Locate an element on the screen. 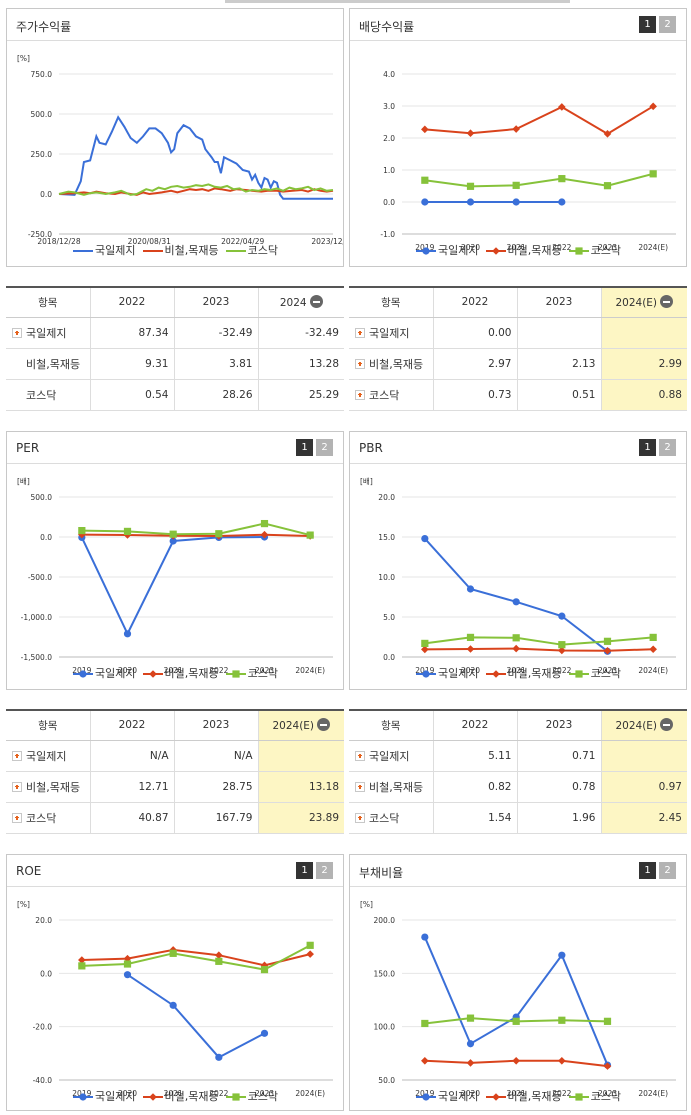  table-cell: 23.89 is located at coordinates (300, 818).